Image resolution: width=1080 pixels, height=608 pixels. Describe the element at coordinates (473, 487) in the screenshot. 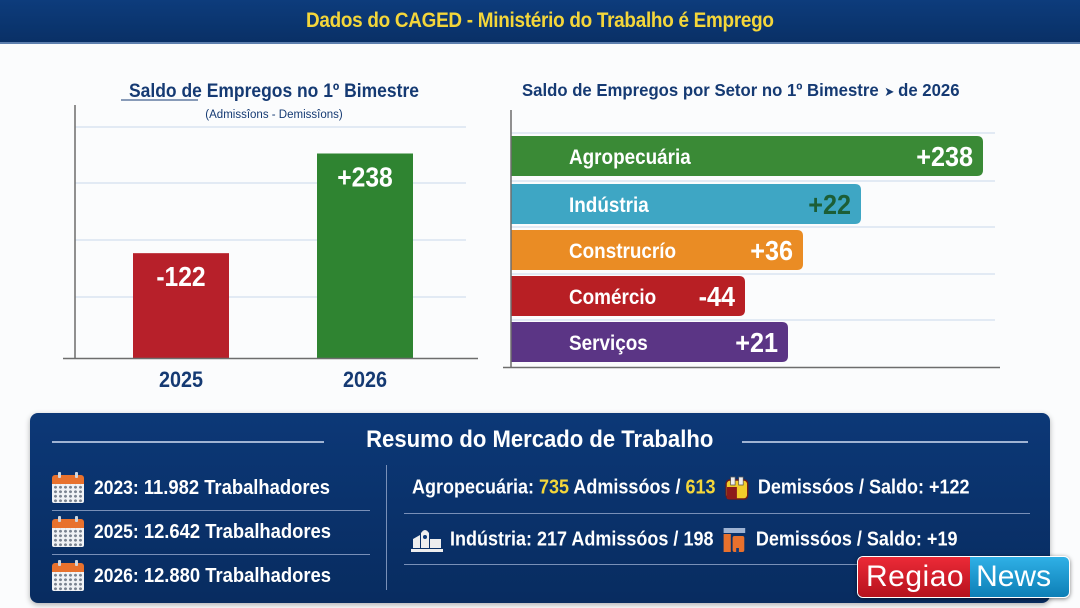

I see `sector-name: Agropecuária:` at that location.